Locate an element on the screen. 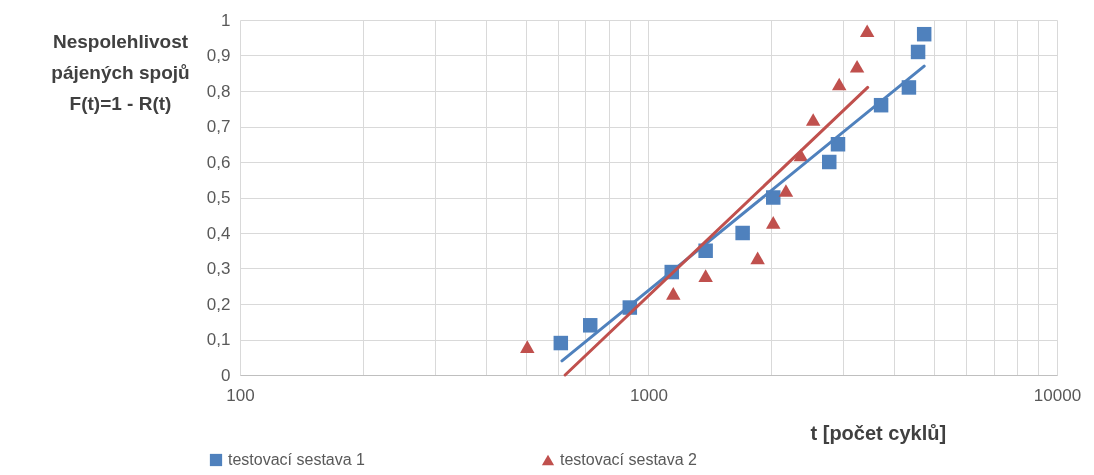  x-tick-label: 100 is located at coordinates (240, 395).